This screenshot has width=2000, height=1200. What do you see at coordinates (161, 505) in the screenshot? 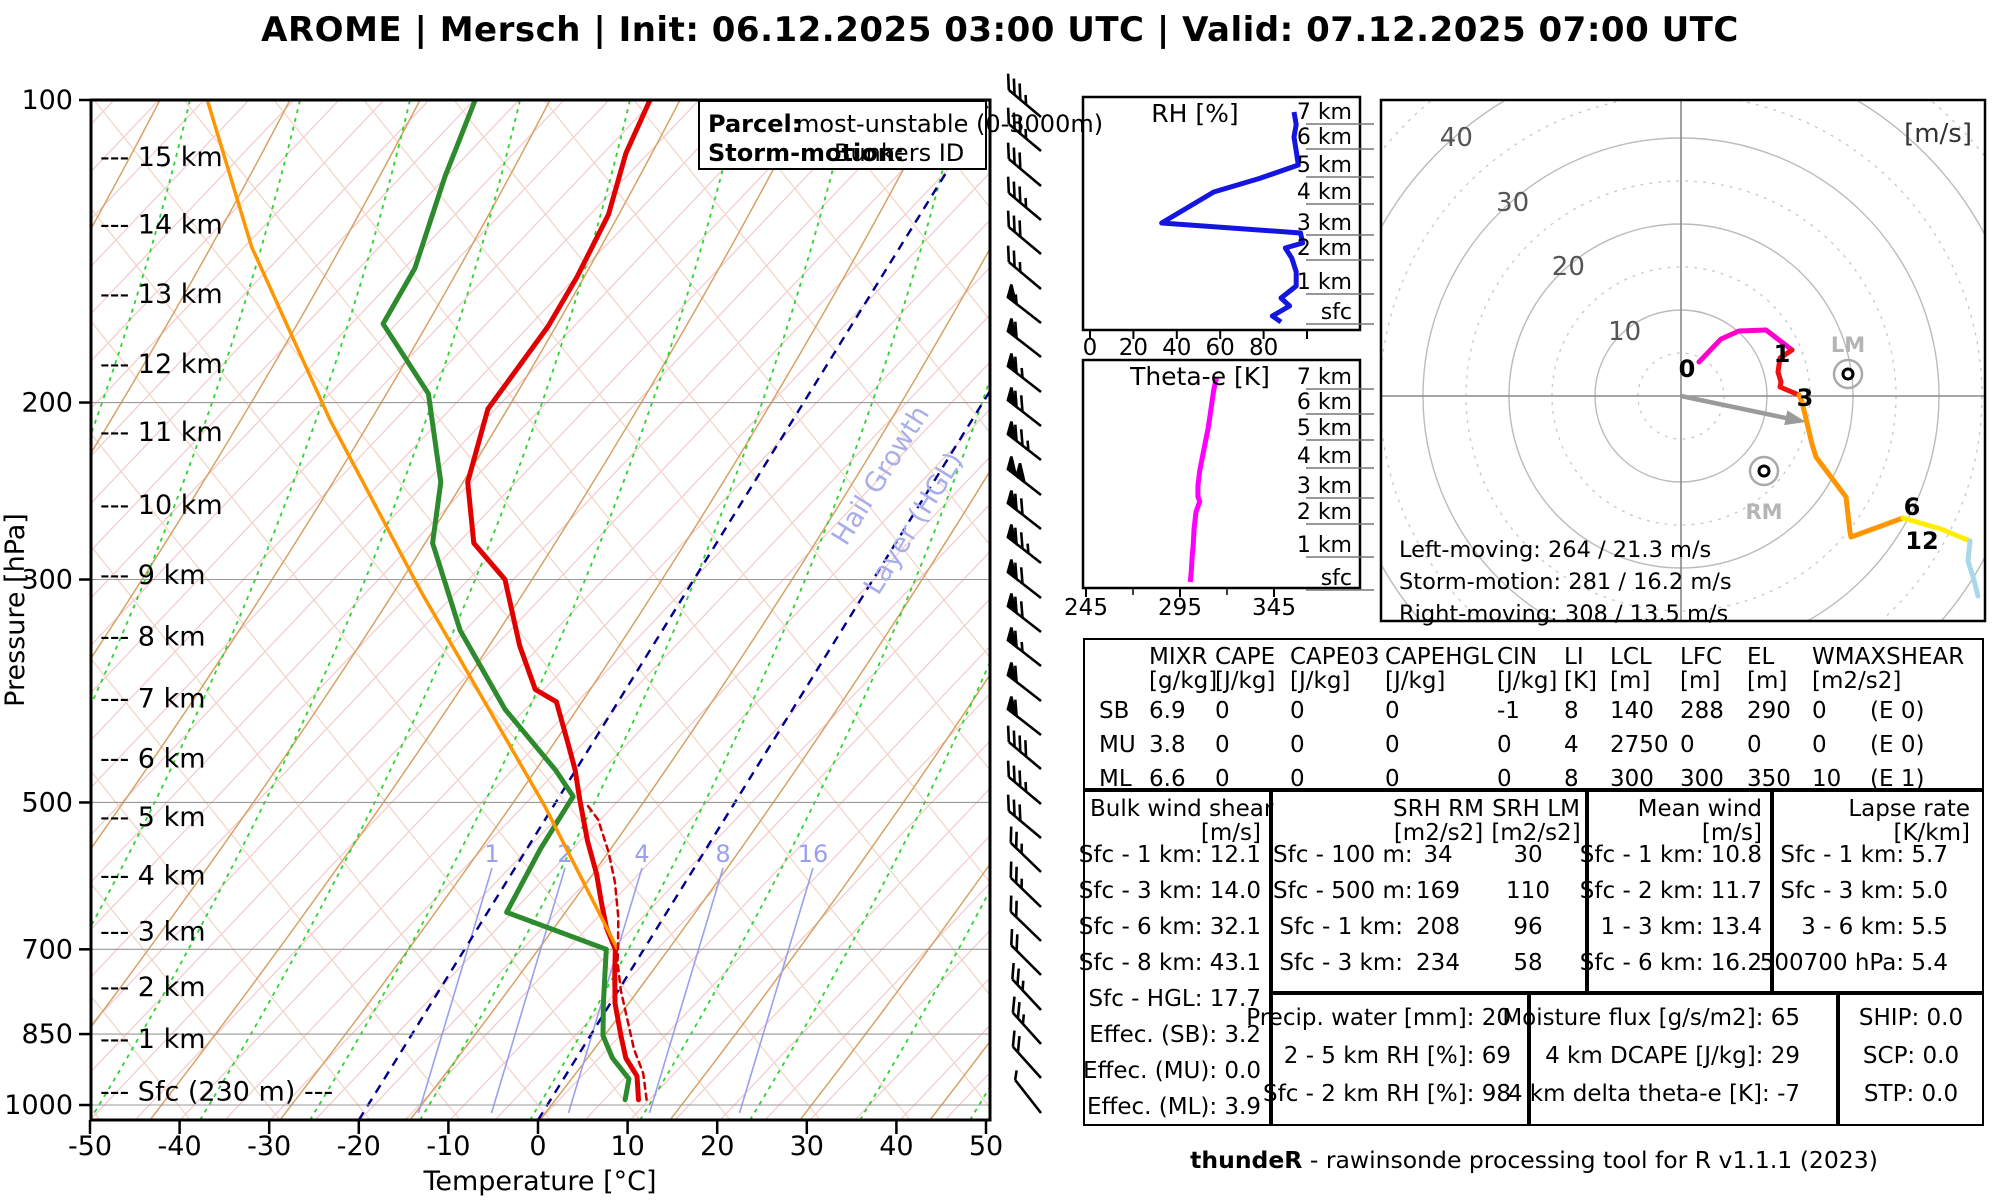
I see `height-label: --- 10 km` at bounding box center [161, 505].